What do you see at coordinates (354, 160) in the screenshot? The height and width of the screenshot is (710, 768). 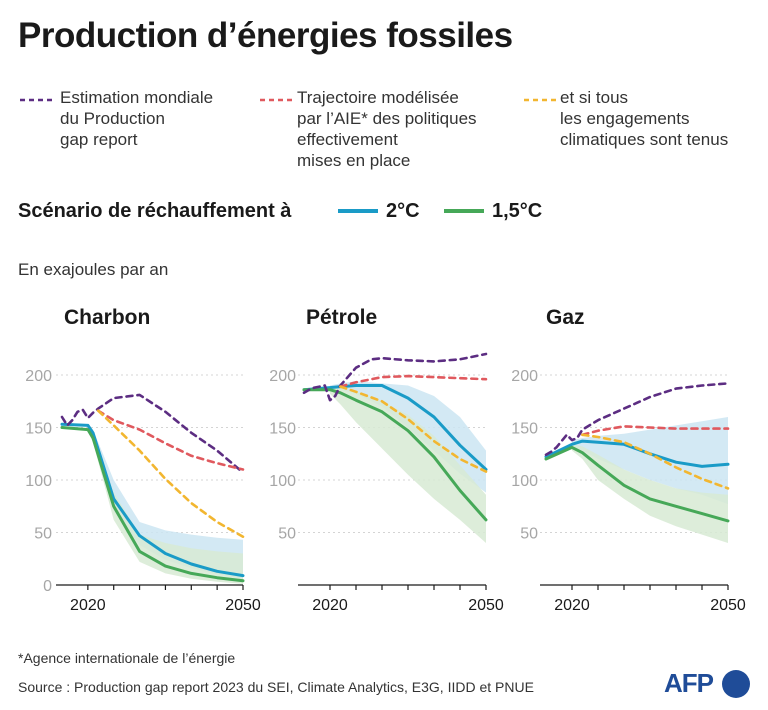 I see `legend-iea-line-4: mises en place` at bounding box center [354, 160].